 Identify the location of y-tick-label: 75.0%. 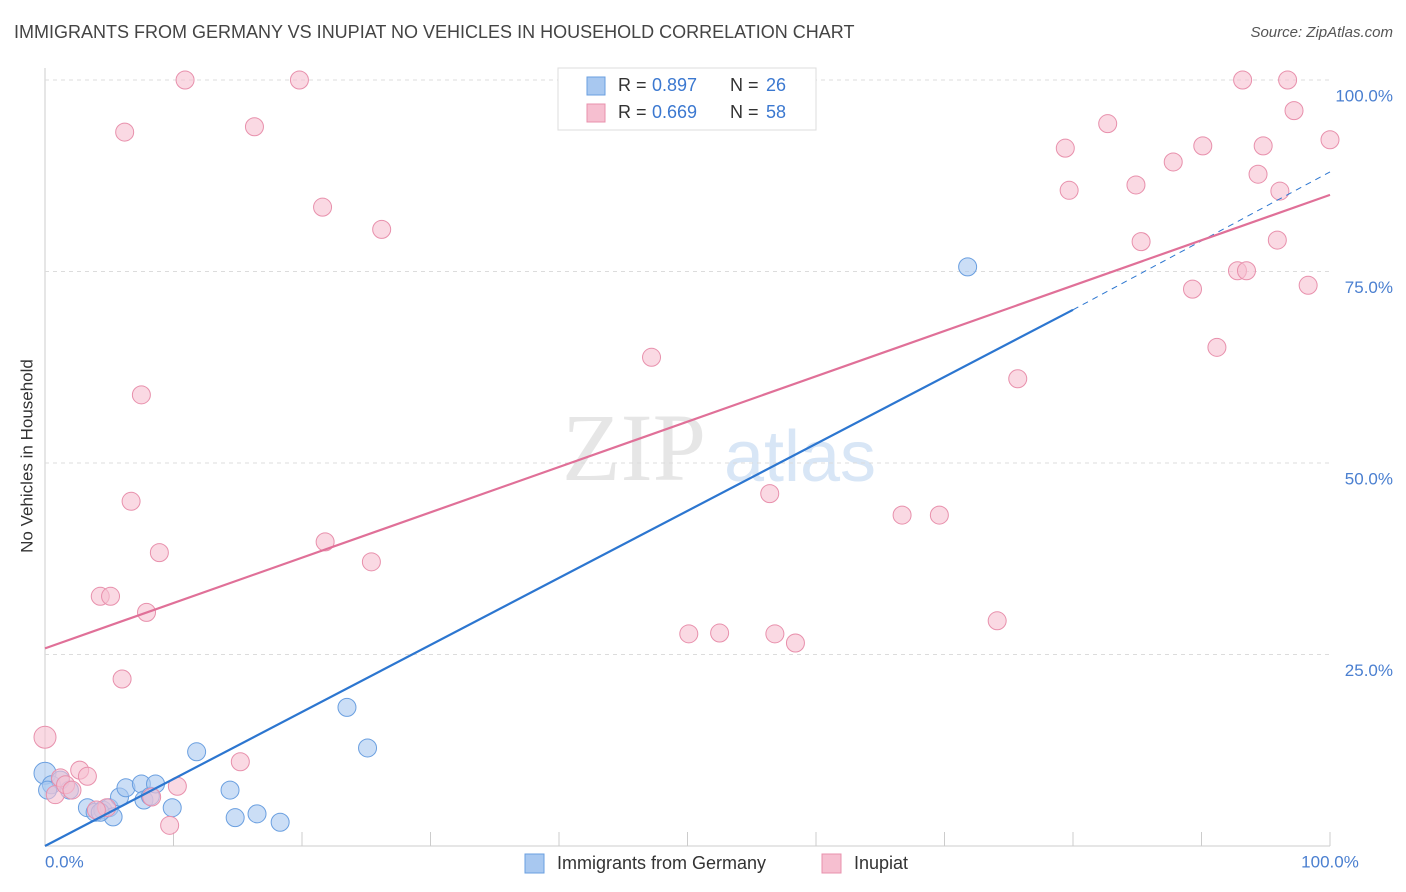
(1369, 287).